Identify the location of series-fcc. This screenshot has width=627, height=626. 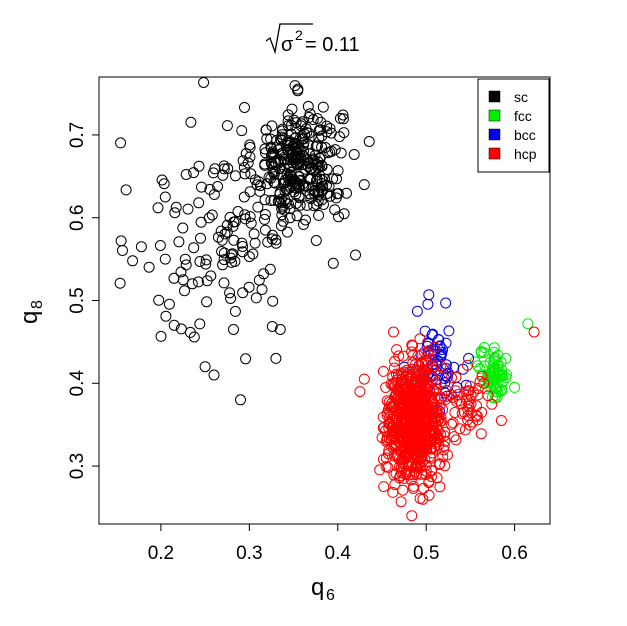
(501, 361).